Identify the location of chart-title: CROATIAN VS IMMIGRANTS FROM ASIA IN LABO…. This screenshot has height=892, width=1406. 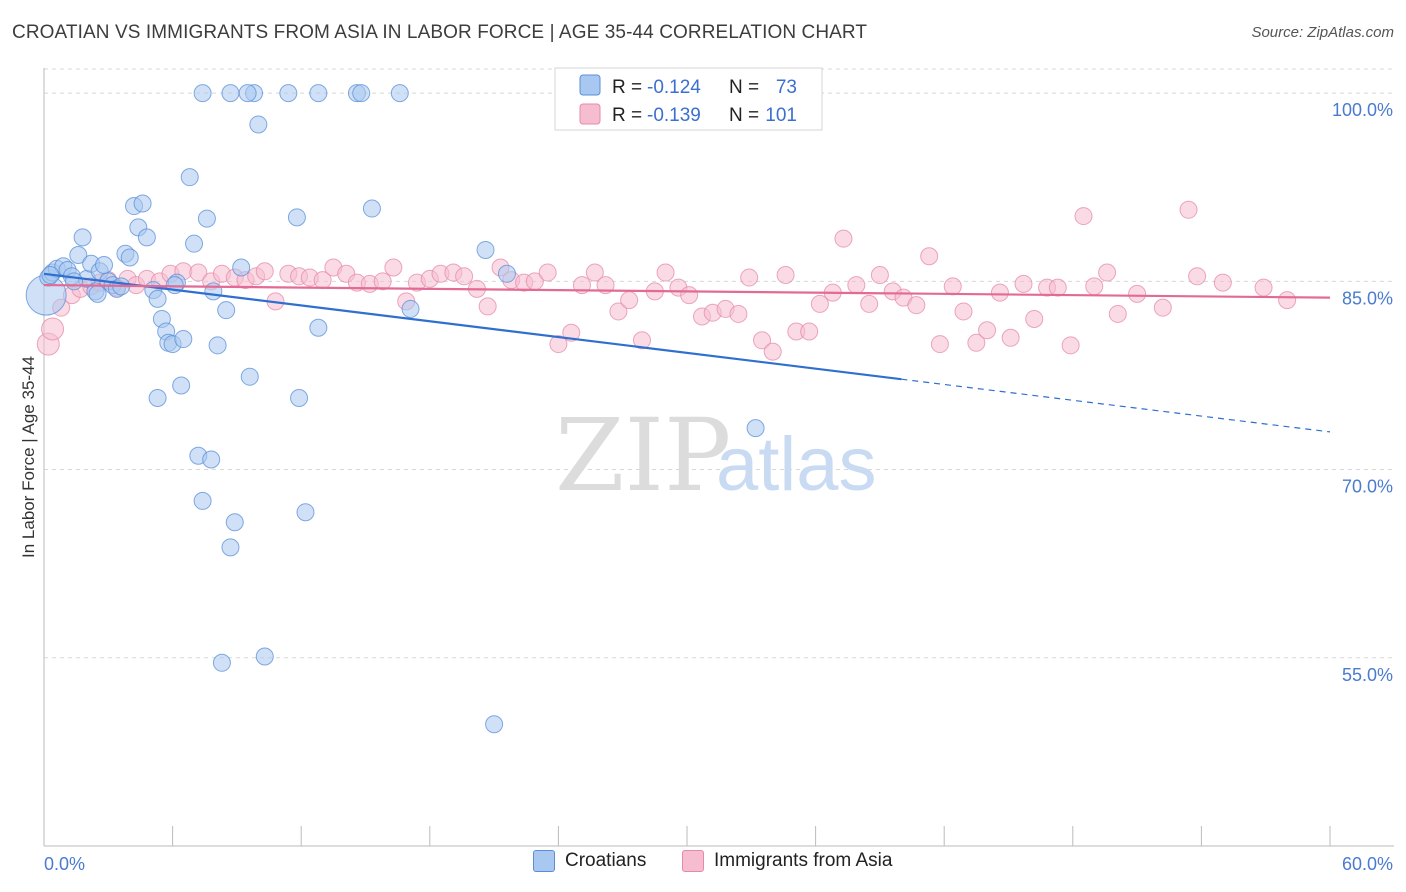
(440, 32).